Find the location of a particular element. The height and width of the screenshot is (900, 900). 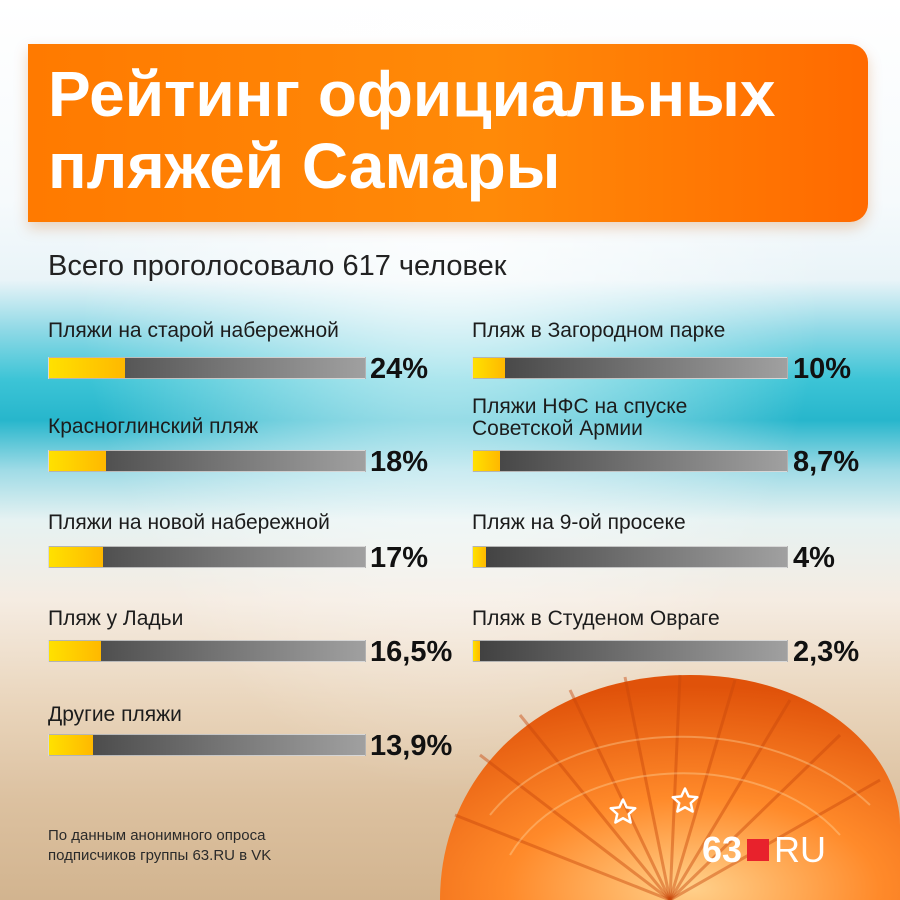

bar-label-line: Красноглинский пляж is located at coordinates (153, 426).